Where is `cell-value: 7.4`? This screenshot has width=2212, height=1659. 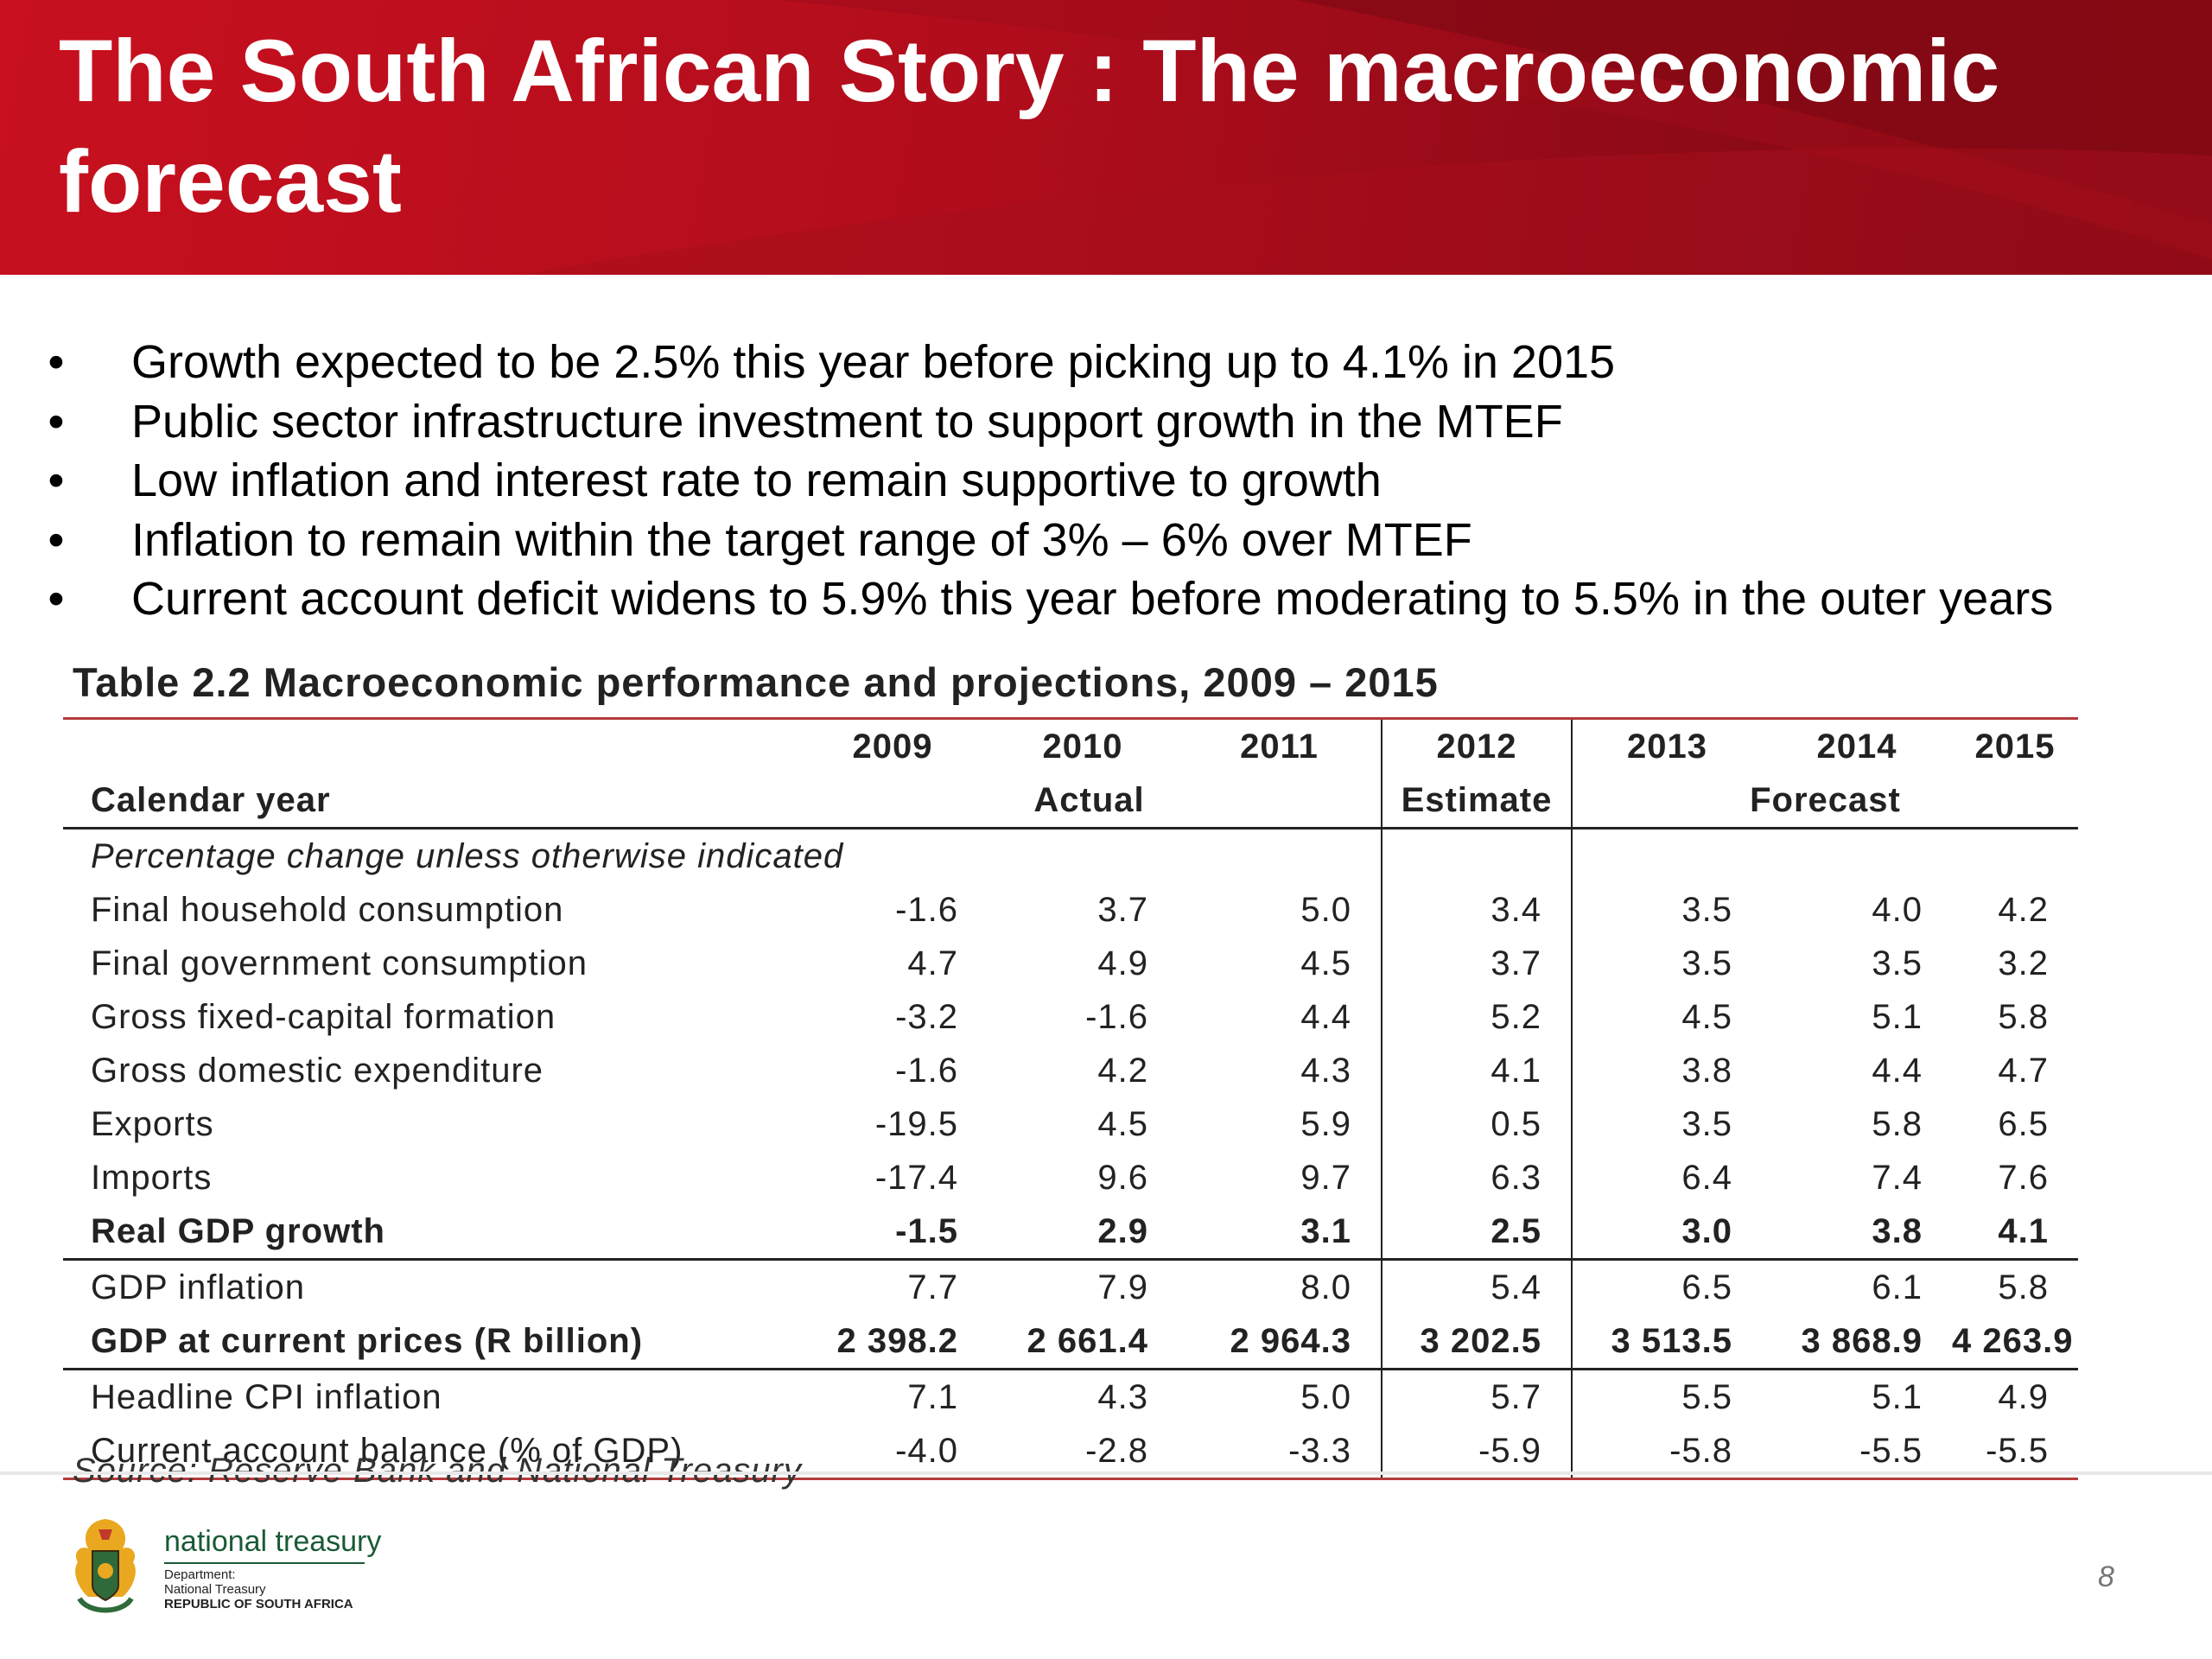
cell-value: 7.4 is located at coordinates (1897, 1177).